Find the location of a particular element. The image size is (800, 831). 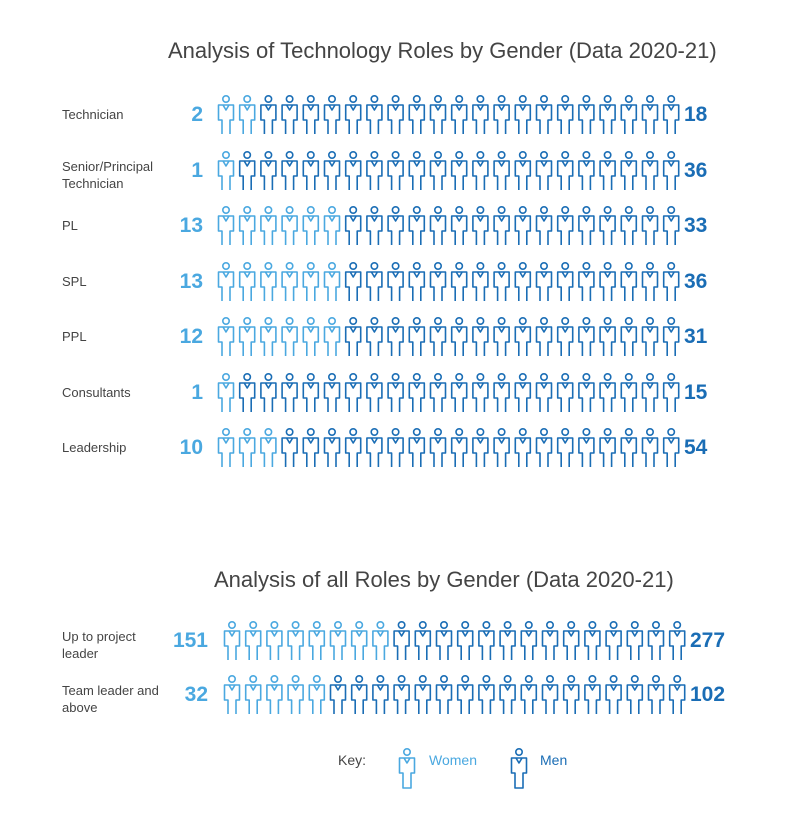

men-count: 18 is located at coordinates (696, 114).